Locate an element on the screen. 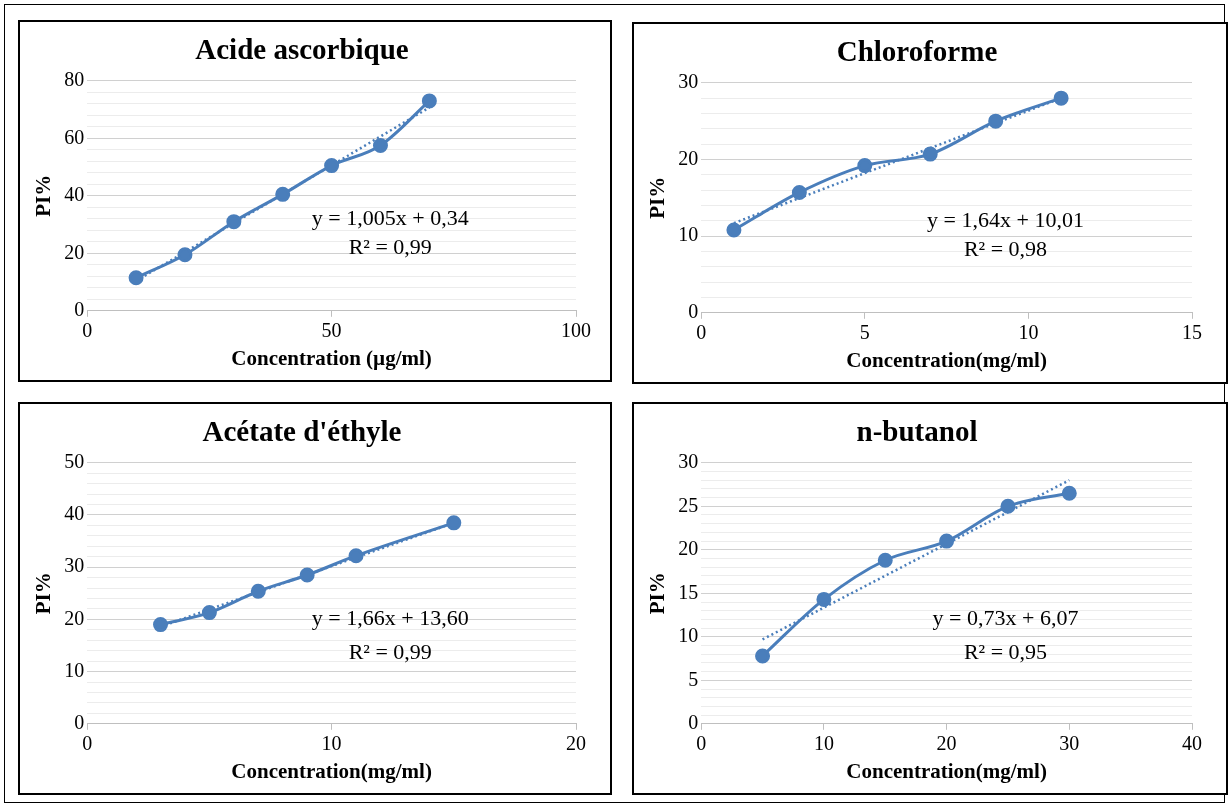 The height and width of the screenshot is (809, 1231). x-tick-label: 100 is located at coordinates (576, 330).